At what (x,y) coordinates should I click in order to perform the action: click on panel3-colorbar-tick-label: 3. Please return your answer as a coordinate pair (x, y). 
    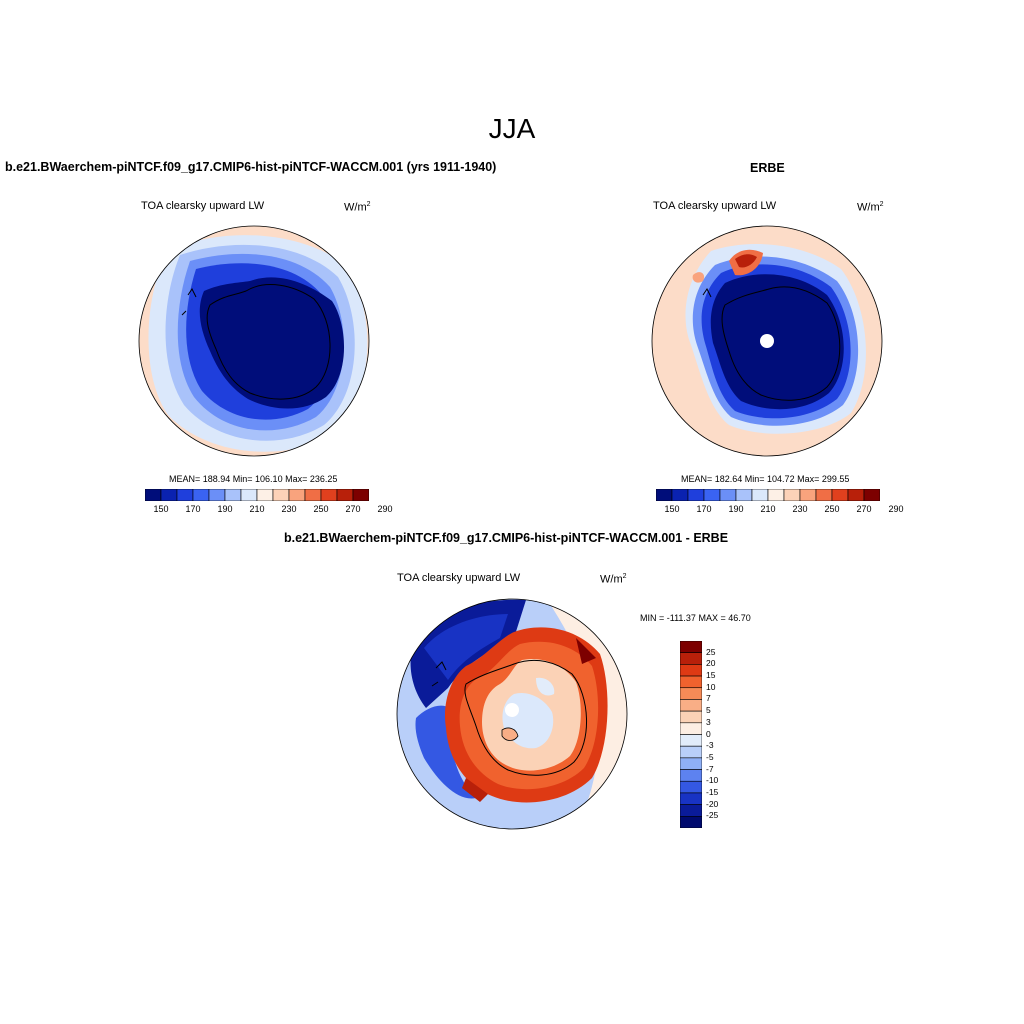
    Looking at the image, I should click on (708, 721).